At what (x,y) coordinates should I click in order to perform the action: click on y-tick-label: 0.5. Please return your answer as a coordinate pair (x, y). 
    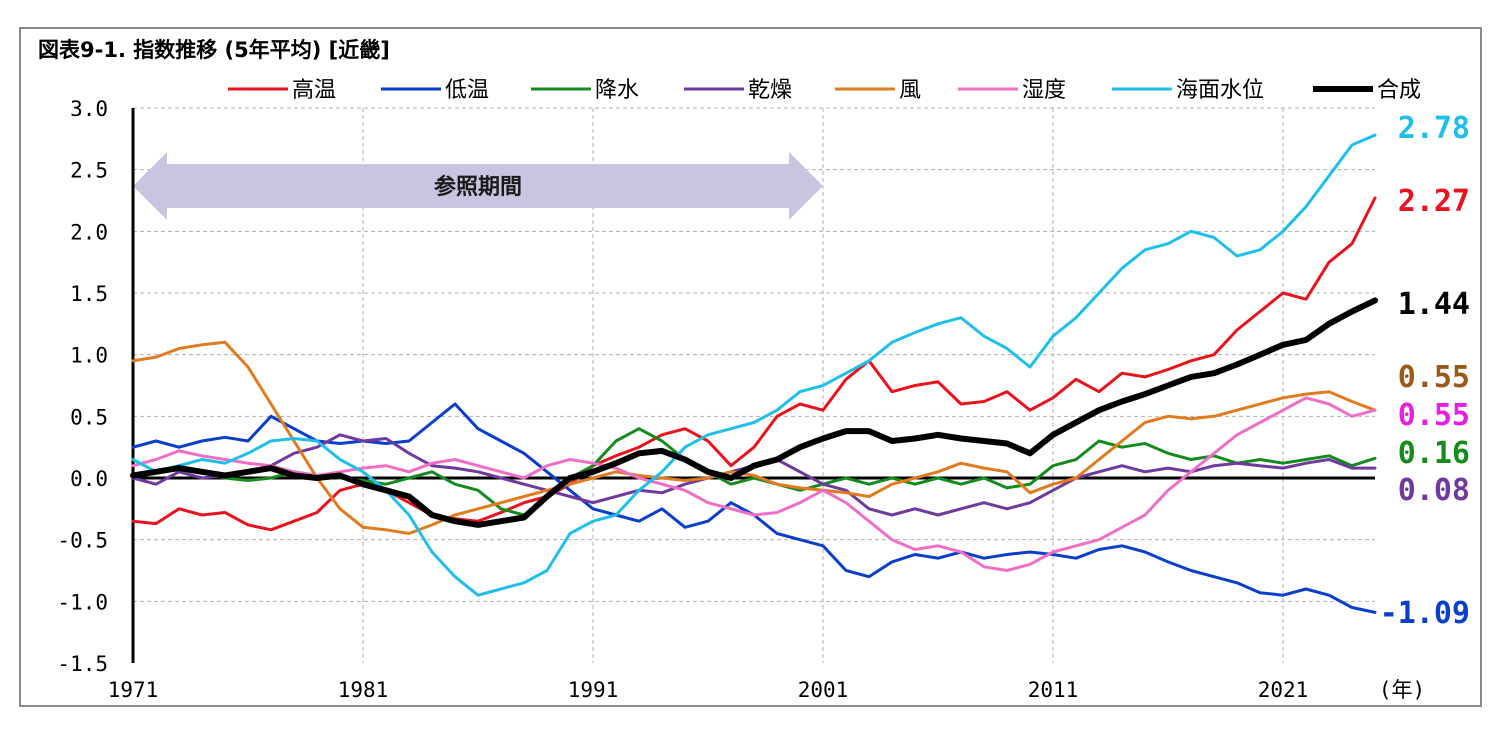
    Looking at the image, I should click on (89, 417).